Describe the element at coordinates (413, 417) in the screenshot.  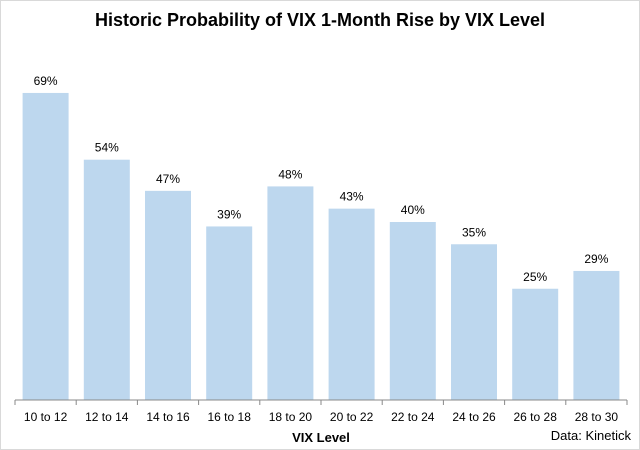
I see `x-tick-label: 22 to 24` at that location.